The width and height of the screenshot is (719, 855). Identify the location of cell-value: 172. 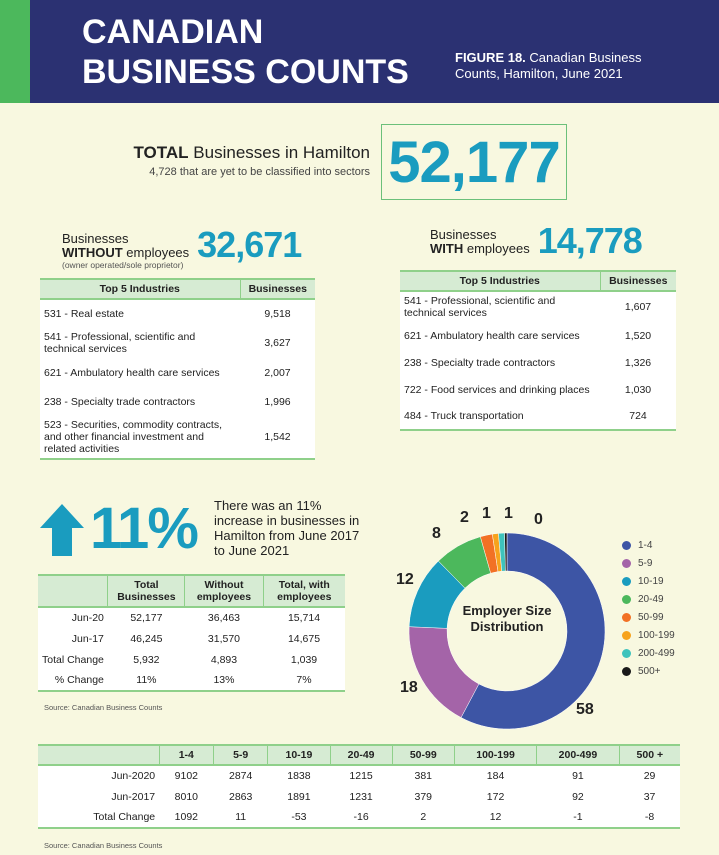
(495, 796).